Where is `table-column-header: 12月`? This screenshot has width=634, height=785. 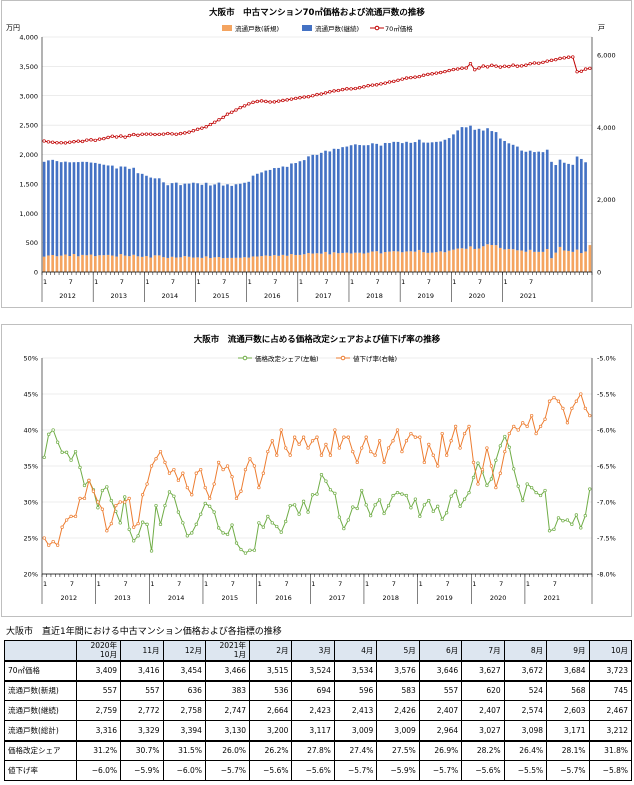
table-column-header: 12月 is located at coordinates (184, 650).